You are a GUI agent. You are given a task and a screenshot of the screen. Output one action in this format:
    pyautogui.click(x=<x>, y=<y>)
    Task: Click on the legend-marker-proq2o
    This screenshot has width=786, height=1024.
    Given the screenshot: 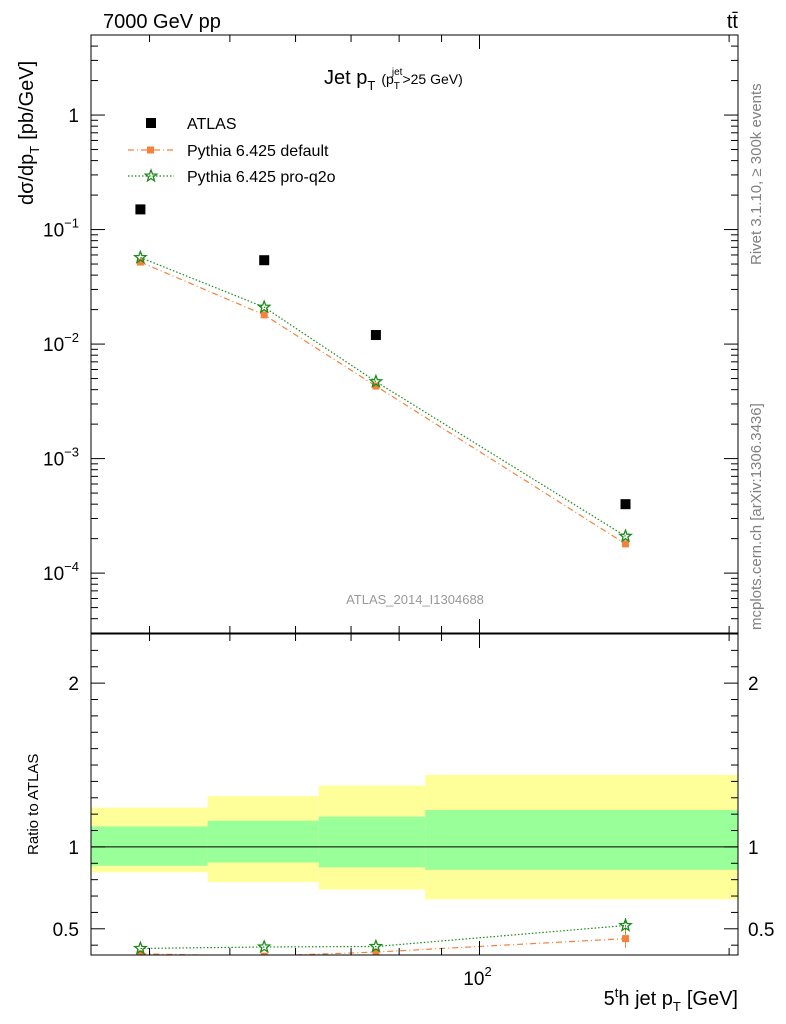 What is the action you would take?
    pyautogui.click(x=151, y=175)
    